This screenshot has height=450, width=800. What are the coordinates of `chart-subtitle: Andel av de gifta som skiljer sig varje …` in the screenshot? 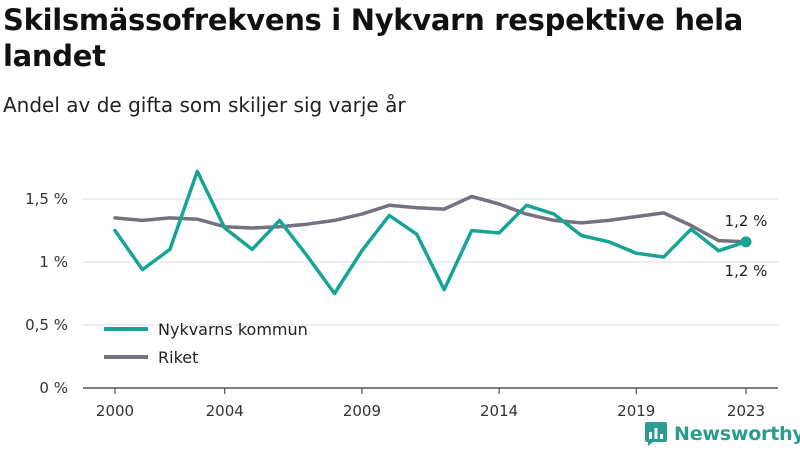 It's located at (204, 105).